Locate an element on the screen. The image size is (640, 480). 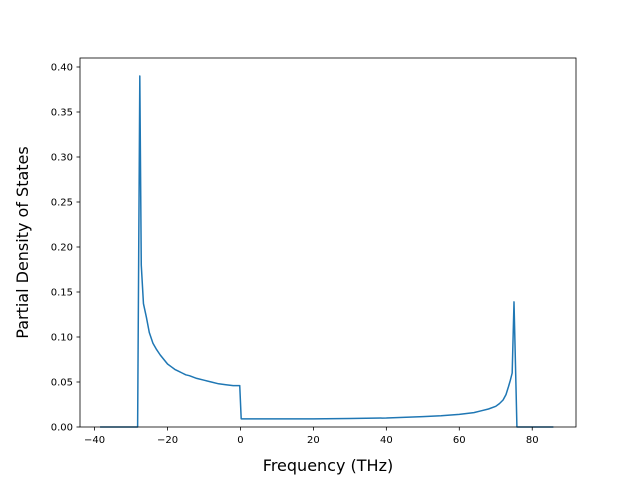
y-axis-label: Partial Density of States is located at coordinates (22, 242).